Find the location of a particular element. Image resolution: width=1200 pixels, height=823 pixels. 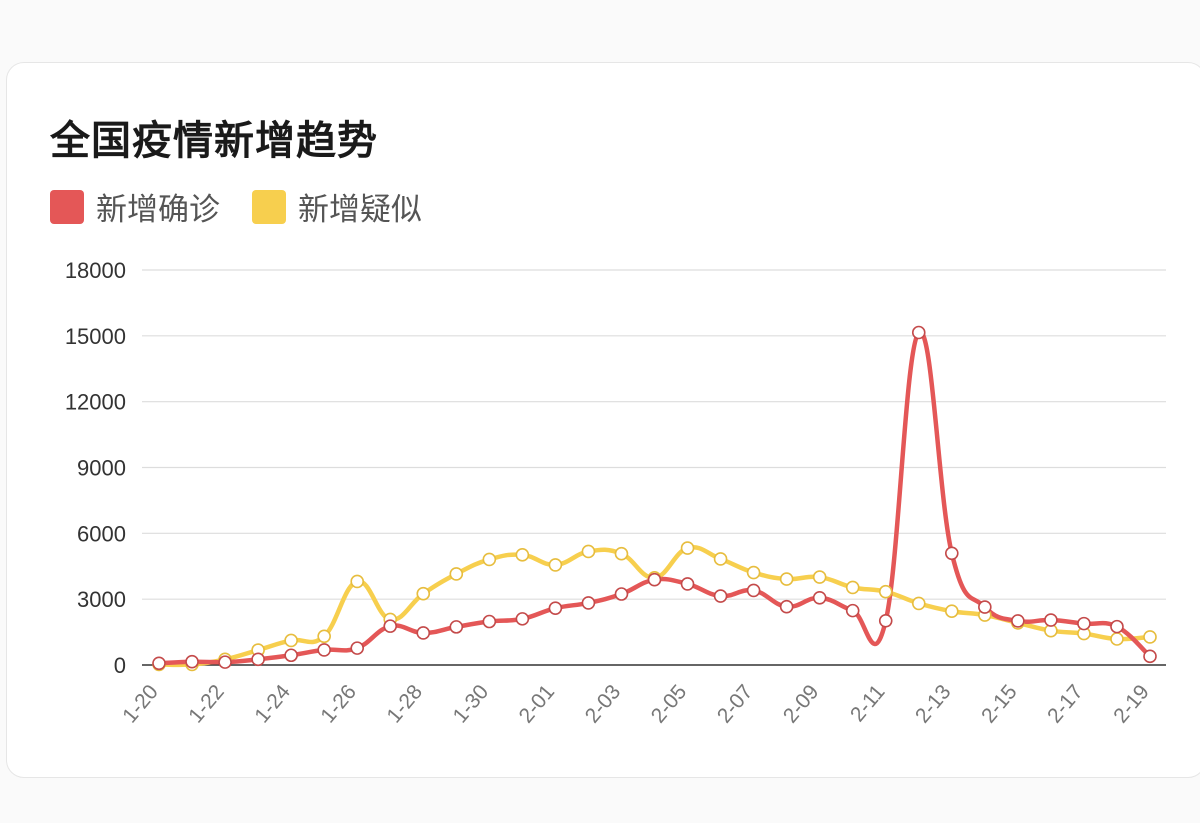

y-tick-label: 6000 is located at coordinates (101, 533).